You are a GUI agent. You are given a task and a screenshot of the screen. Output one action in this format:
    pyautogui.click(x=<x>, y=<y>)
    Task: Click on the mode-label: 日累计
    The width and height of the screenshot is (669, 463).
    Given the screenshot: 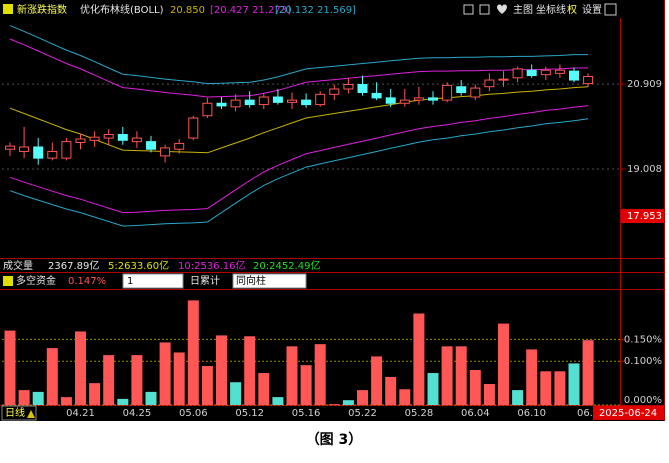 What is the action you would take?
    pyautogui.click(x=205, y=280)
    